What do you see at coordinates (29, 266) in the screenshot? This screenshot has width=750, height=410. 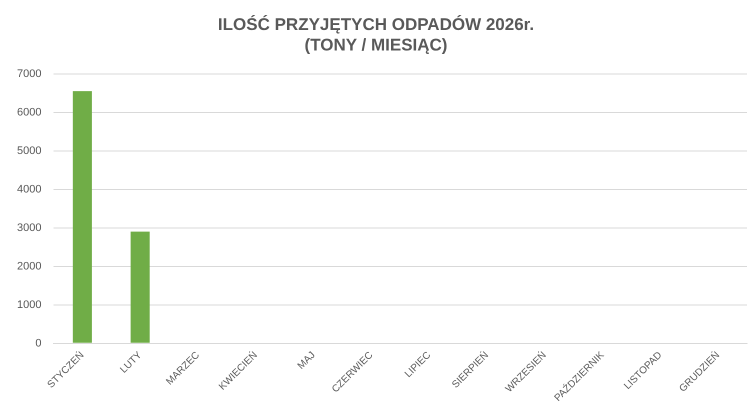 I see `y-tick-label: 2000` at bounding box center [29, 266].